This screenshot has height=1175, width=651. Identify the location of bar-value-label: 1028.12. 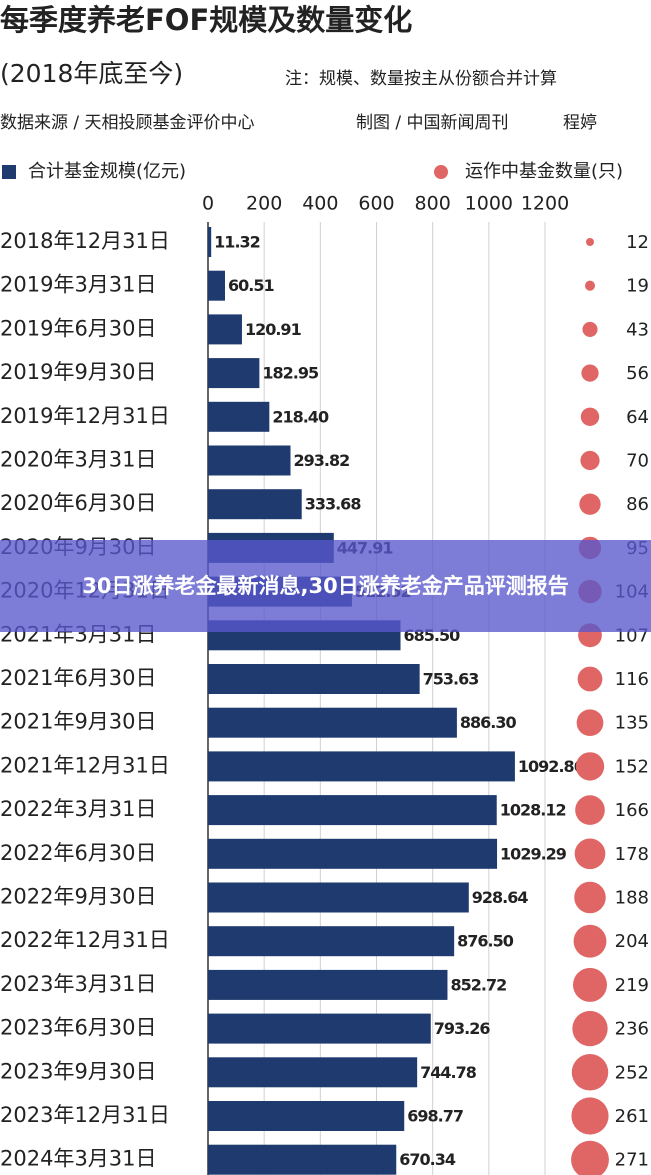
(533, 810).